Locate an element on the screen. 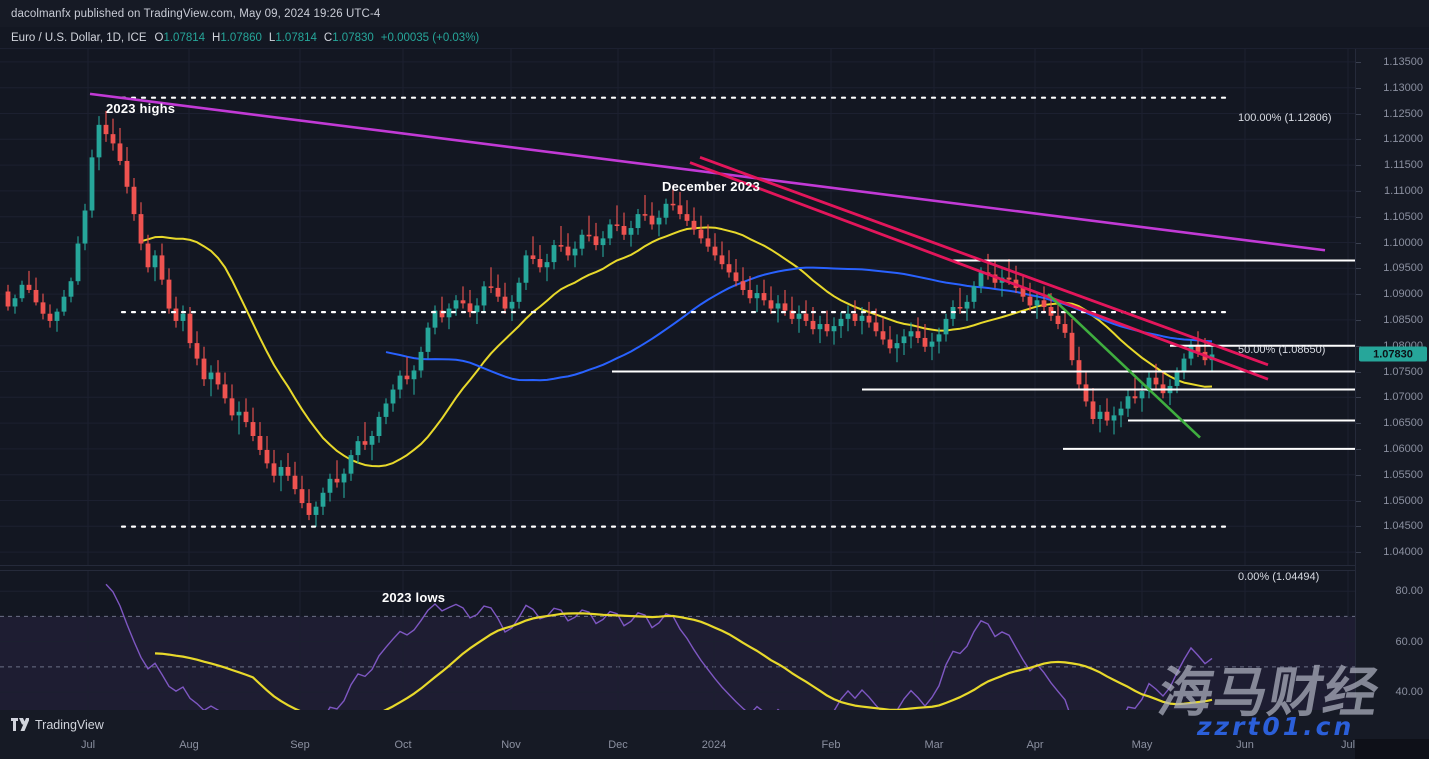  fib-level-label: 50.00% (1.08650) is located at coordinates (1282, 350).